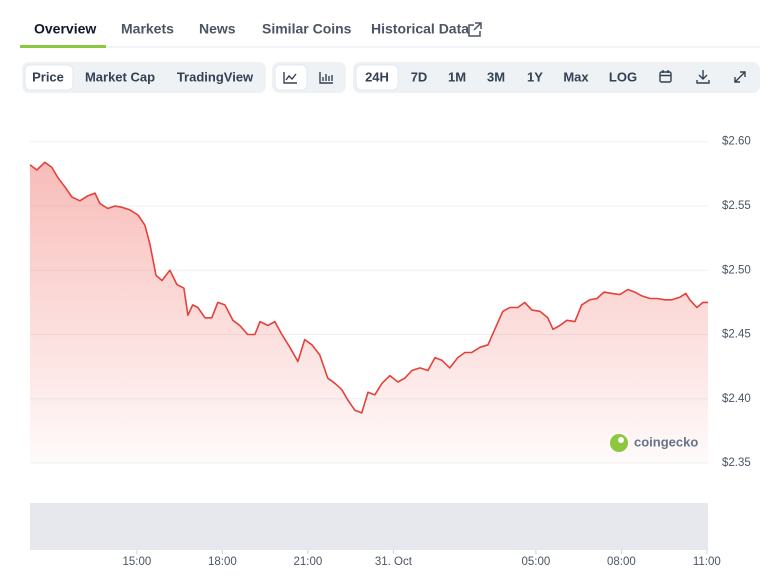 This screenshot has width=768, height=588. Describe the element at coordinates (703, 77) in the screenshot. I see `download-icon` at that location.